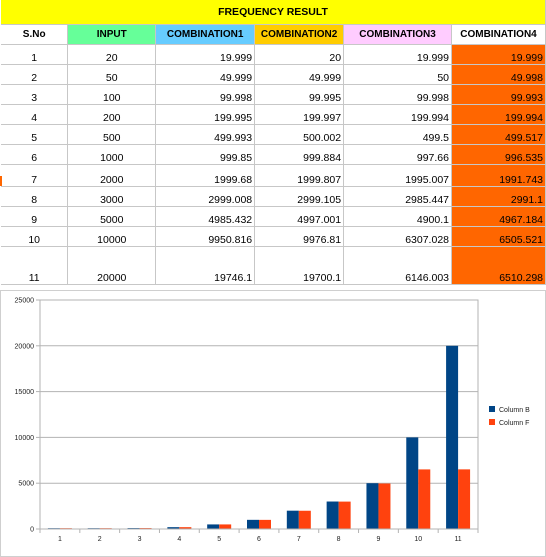  I want to click on cell-sno: 3, so click(35, 94).